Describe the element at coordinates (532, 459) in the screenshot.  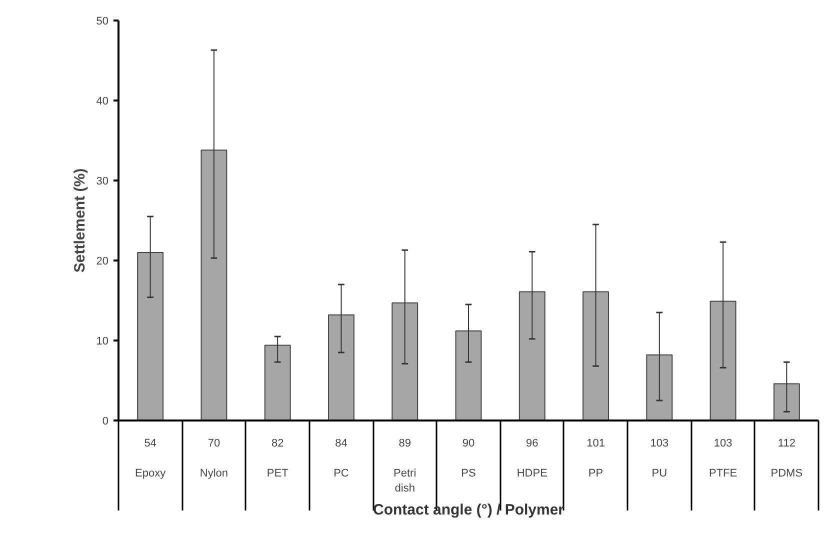
I see `category-label: 96 HDPE` at that location.